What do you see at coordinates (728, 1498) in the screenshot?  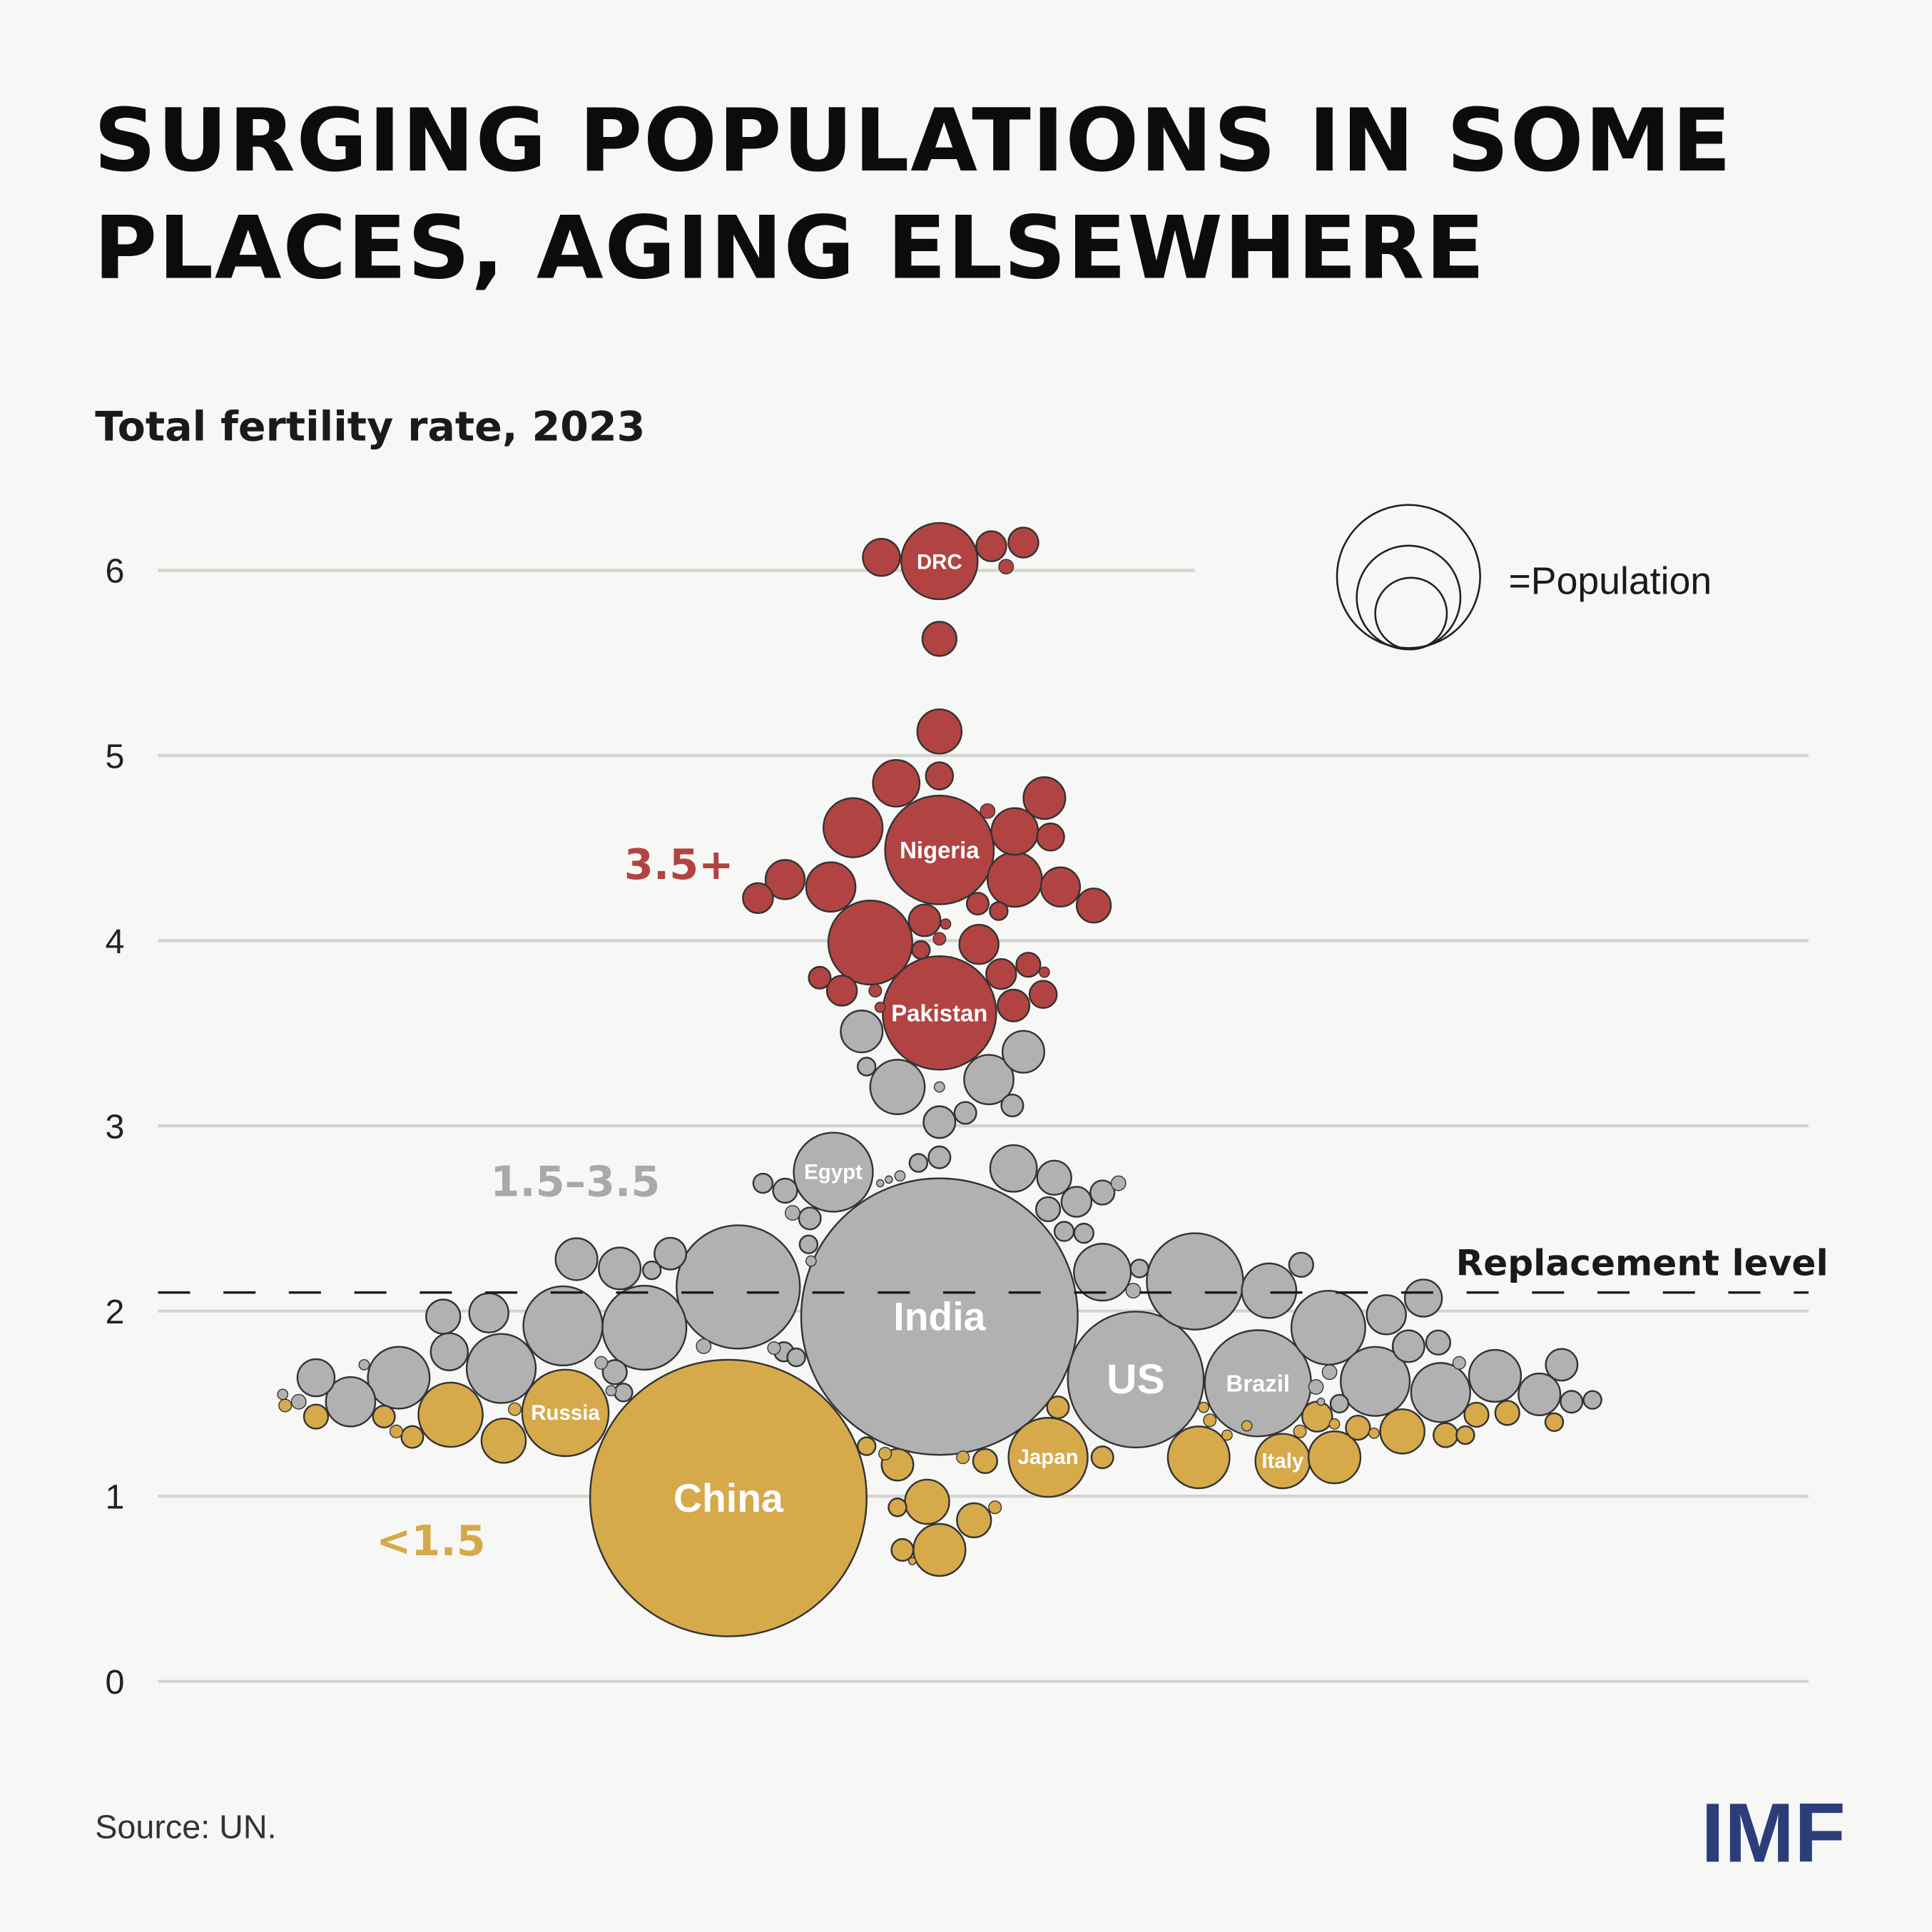 I see `bubble-label-china: China` at bounding box center [728, 1498].